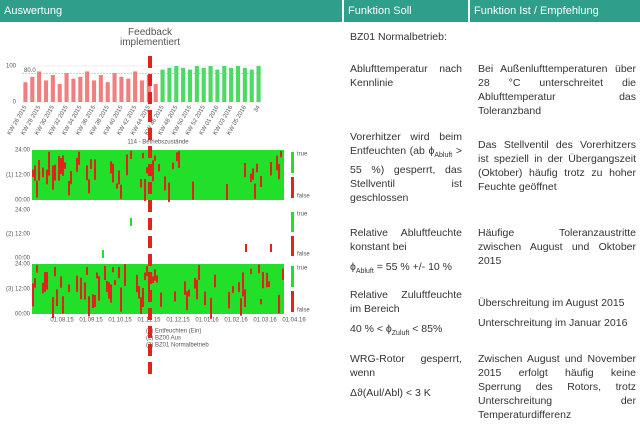 This screenshot has height=436, width=640. Describe the element at coordinates (406, 302) in the screenshot. I see `paragraph: Relative Zuluftfeuchte im Bereich` at that location.